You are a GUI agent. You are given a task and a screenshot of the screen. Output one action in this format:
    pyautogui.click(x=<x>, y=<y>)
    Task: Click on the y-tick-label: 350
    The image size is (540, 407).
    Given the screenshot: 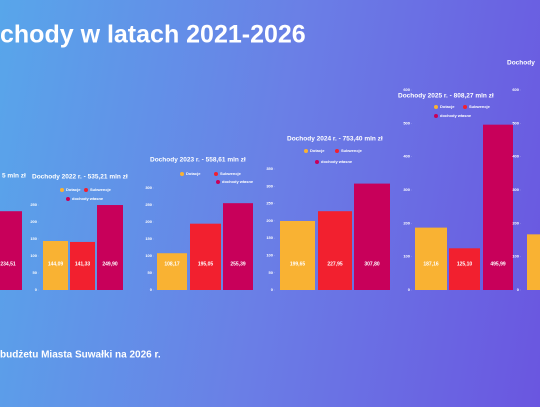 What is the action you would take?
    pyautogui.click(x=269, y=168)
    